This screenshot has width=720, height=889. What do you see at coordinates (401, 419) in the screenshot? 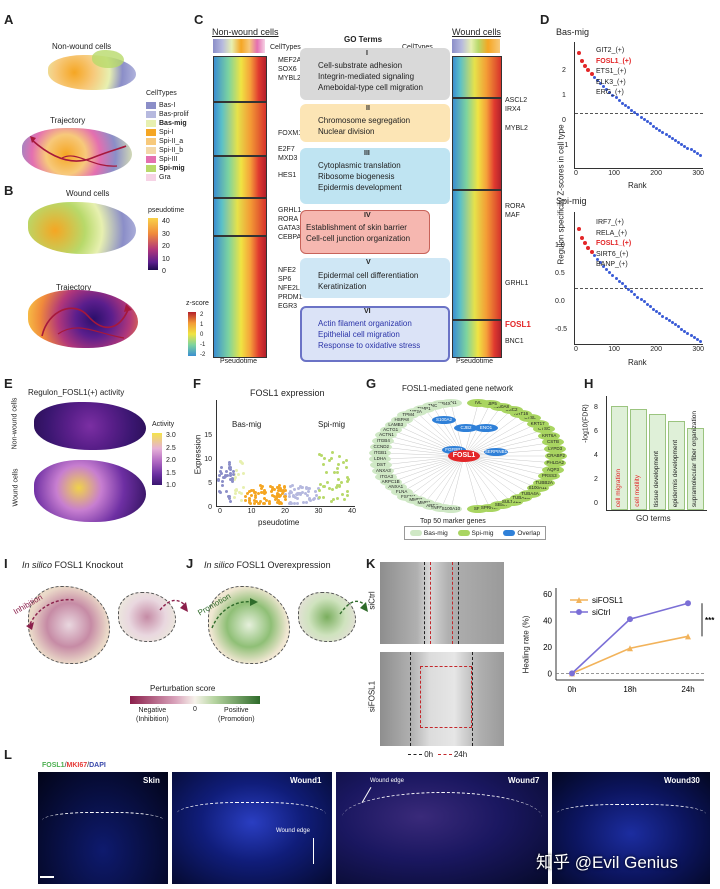
I see `gene-node: HSPA8` at bounding box center [401, 419].